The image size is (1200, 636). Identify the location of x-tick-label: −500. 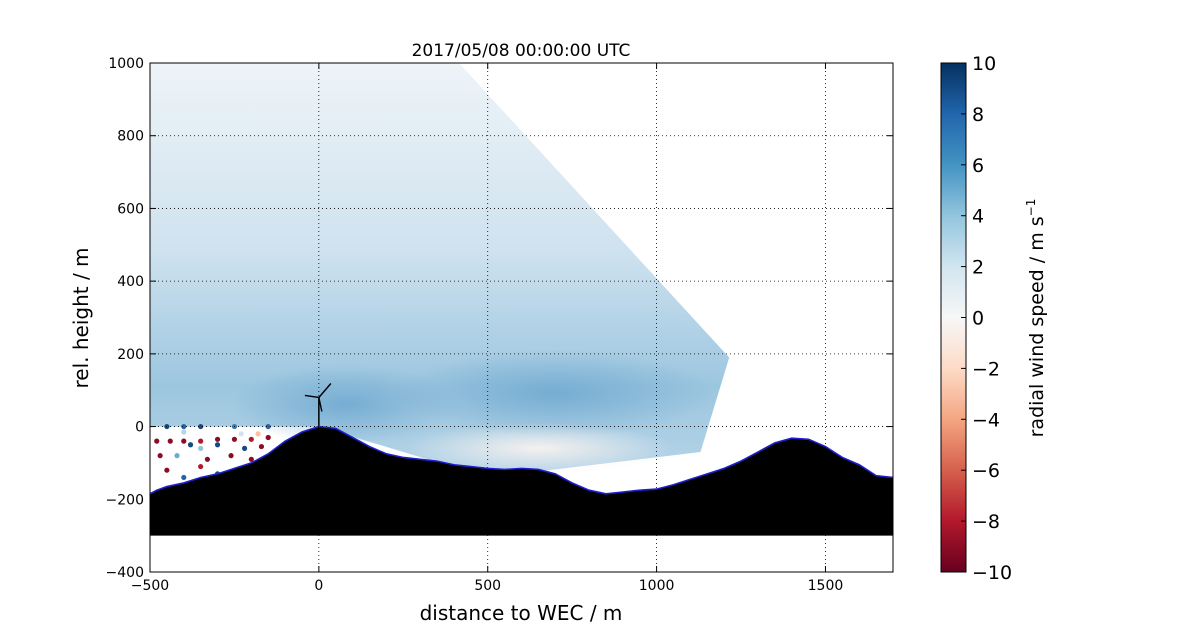
(150, 586).